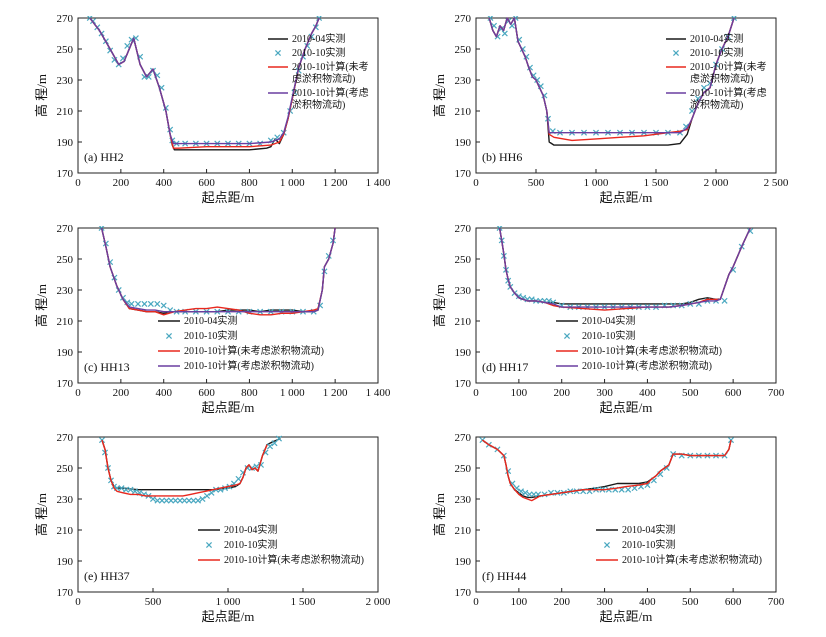 This screenshot has width=826, height=637. Describe the element at coordinates (330, 92) in the screenshot. I see `legend-label-line: 2010-10计算(考虑` at that location.